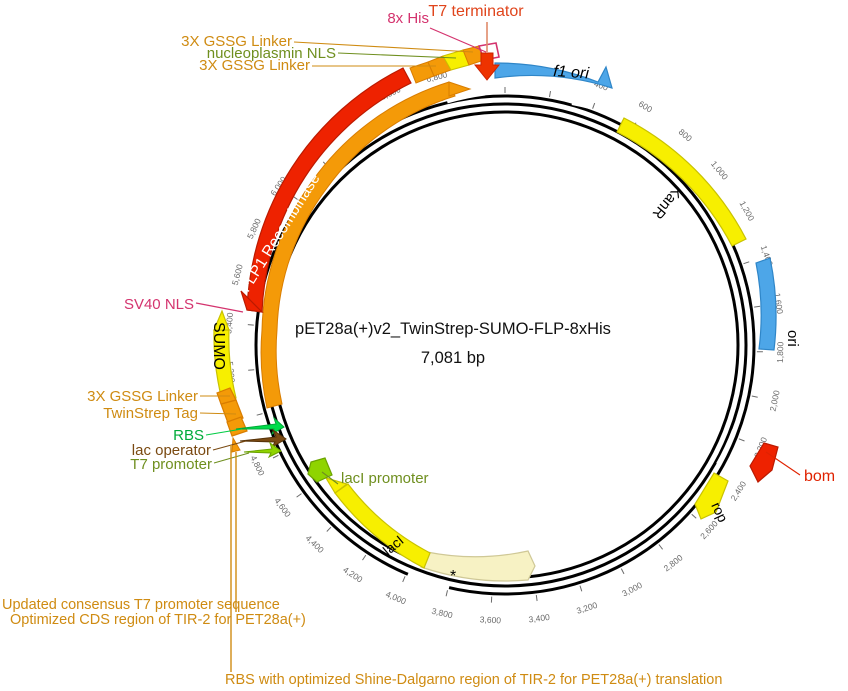 This screenshot has height=691, width=848. Describe the element at coordinates (685, 135) in the screenshot. I see `tick-label: 800` at that location.